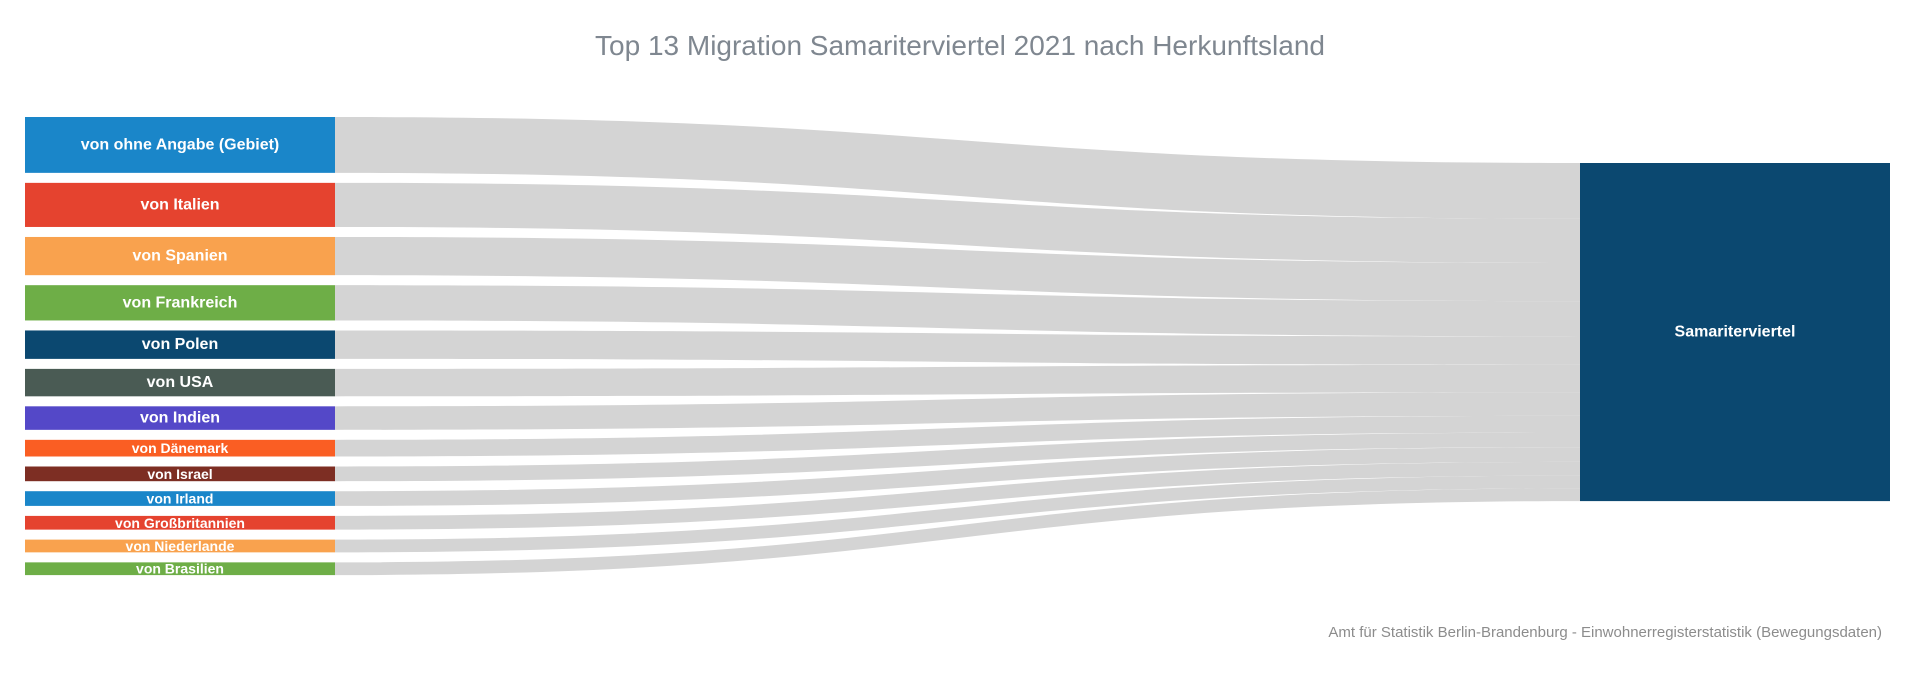  I want to click on source-label-0: von ohne Angabe (Gebiet), so click(180, 144).